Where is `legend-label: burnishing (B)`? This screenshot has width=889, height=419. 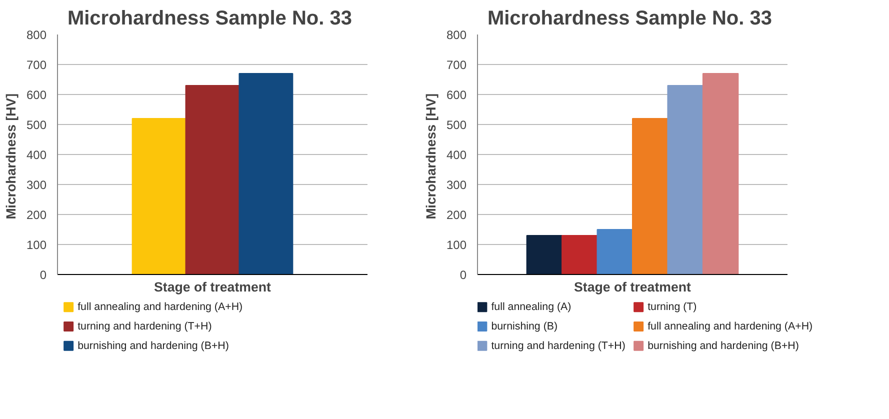 legend-label: burnishing (B) is located at coordinates (524, 326).